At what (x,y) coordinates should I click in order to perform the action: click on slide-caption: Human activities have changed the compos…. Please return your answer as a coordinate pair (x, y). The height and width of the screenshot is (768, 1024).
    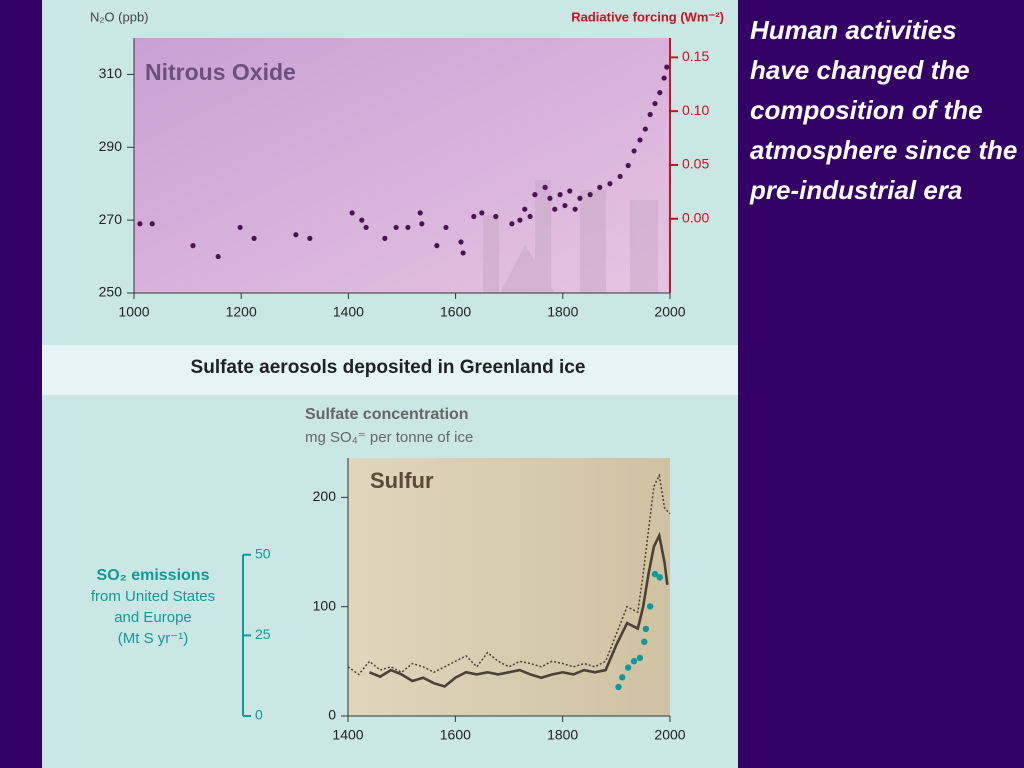
    Looking at the image, I should click on (884, 110).